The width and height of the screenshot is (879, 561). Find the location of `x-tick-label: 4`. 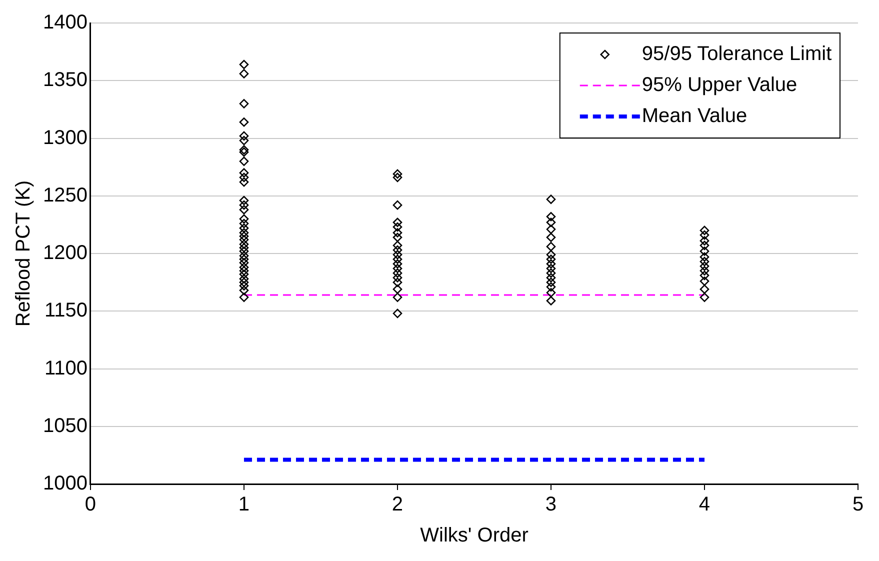

x-tick-label: 4 is located at coordinates (704, 505).